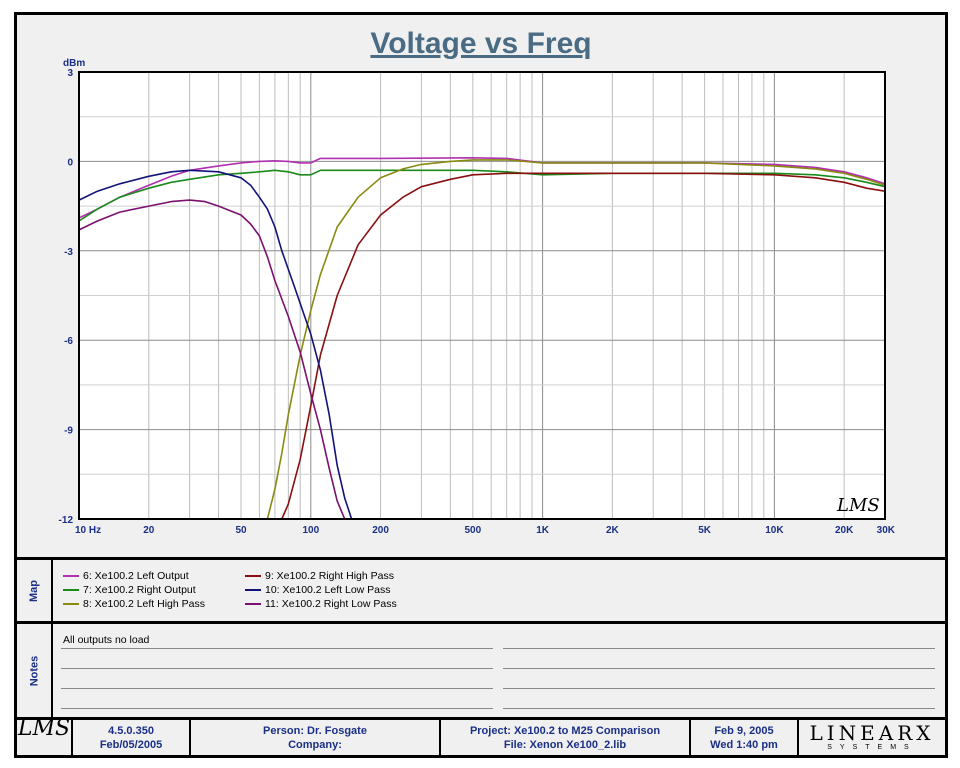  What do you see at coordinates (144, 604) in the screenshot?
I see `legend-label: 8: Xe100.2 Left High Pass` at bounding box center [144, 604].